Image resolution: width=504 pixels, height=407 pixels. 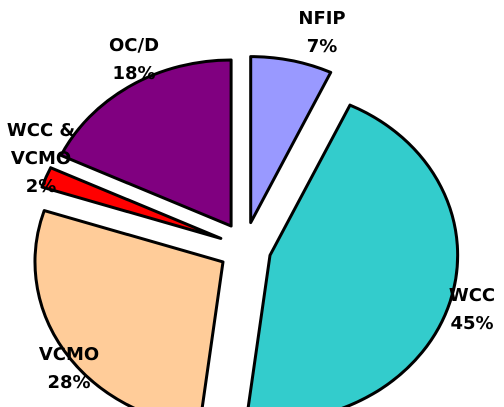 I want to click on pie-label-oc-d: OC/D 18%, so click(x=134, y=59).